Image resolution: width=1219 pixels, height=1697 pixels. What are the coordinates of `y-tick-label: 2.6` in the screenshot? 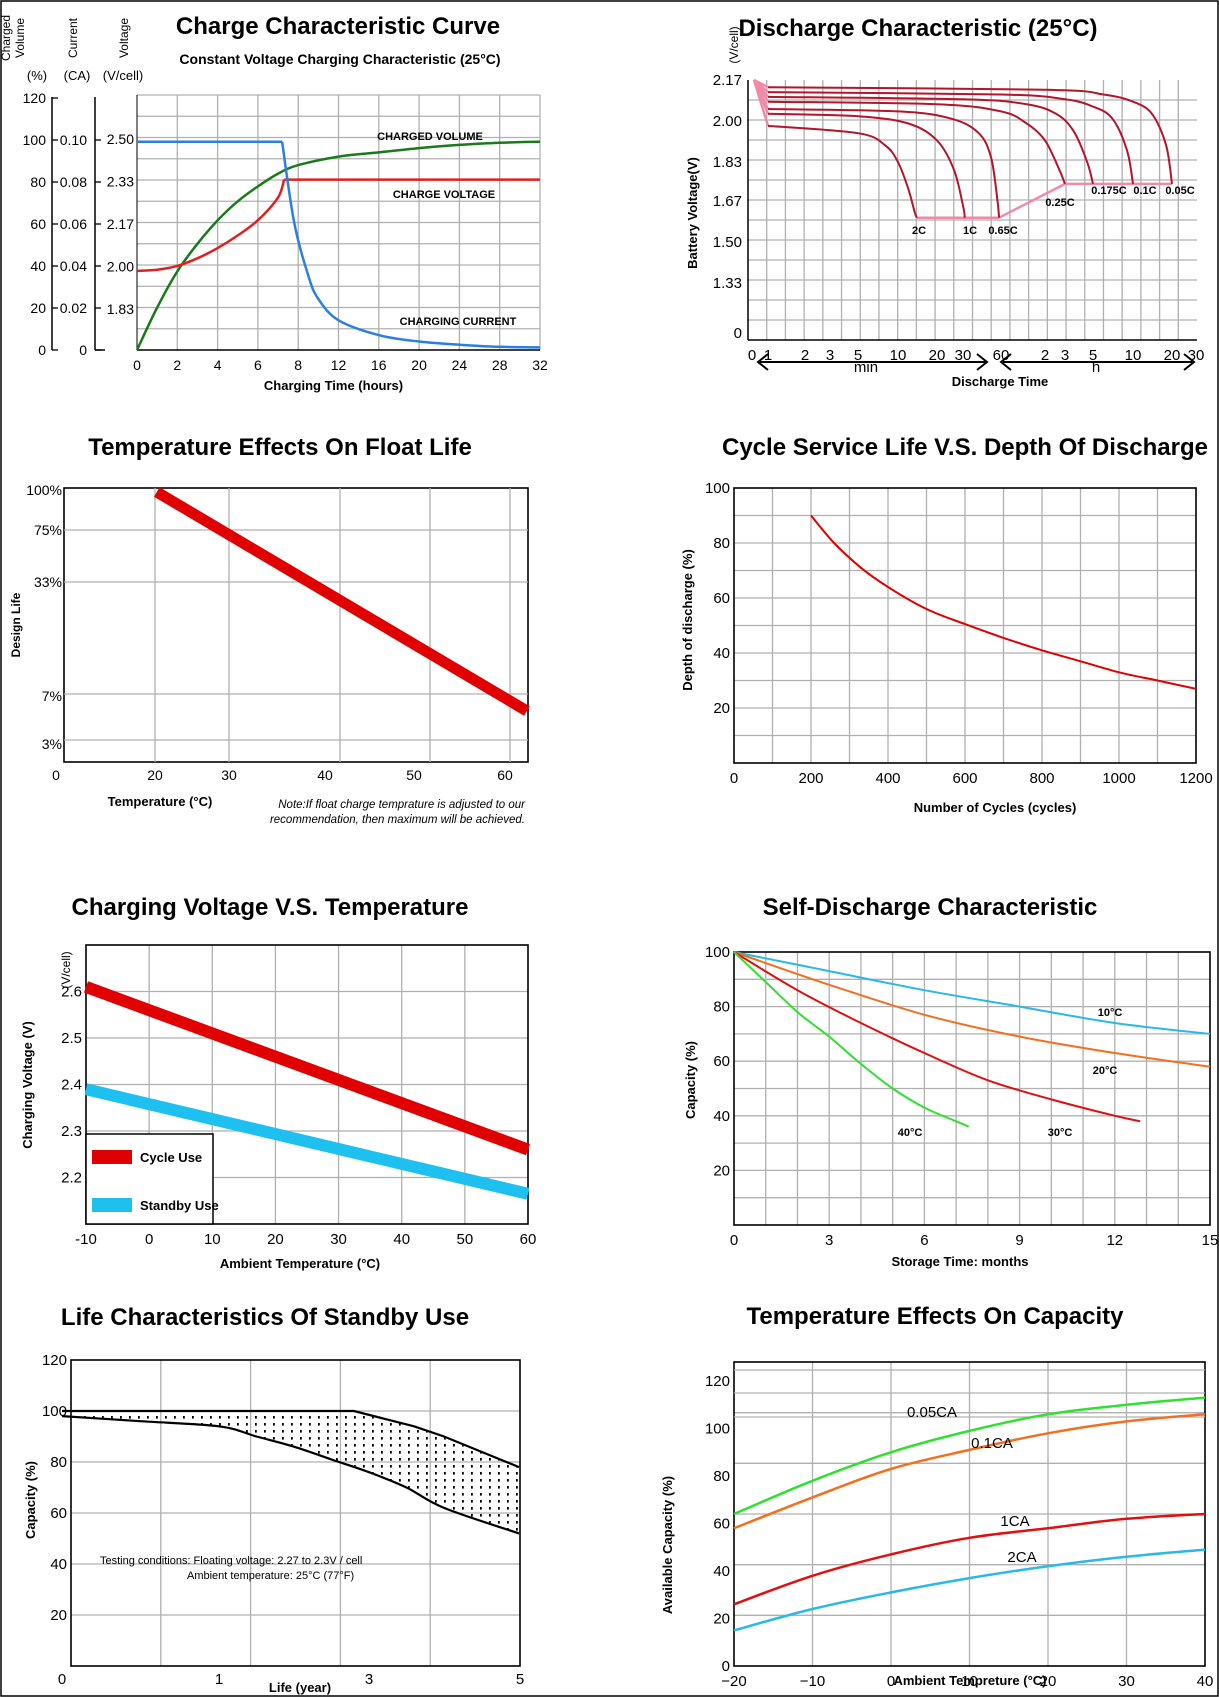 It's located at (71, 992).